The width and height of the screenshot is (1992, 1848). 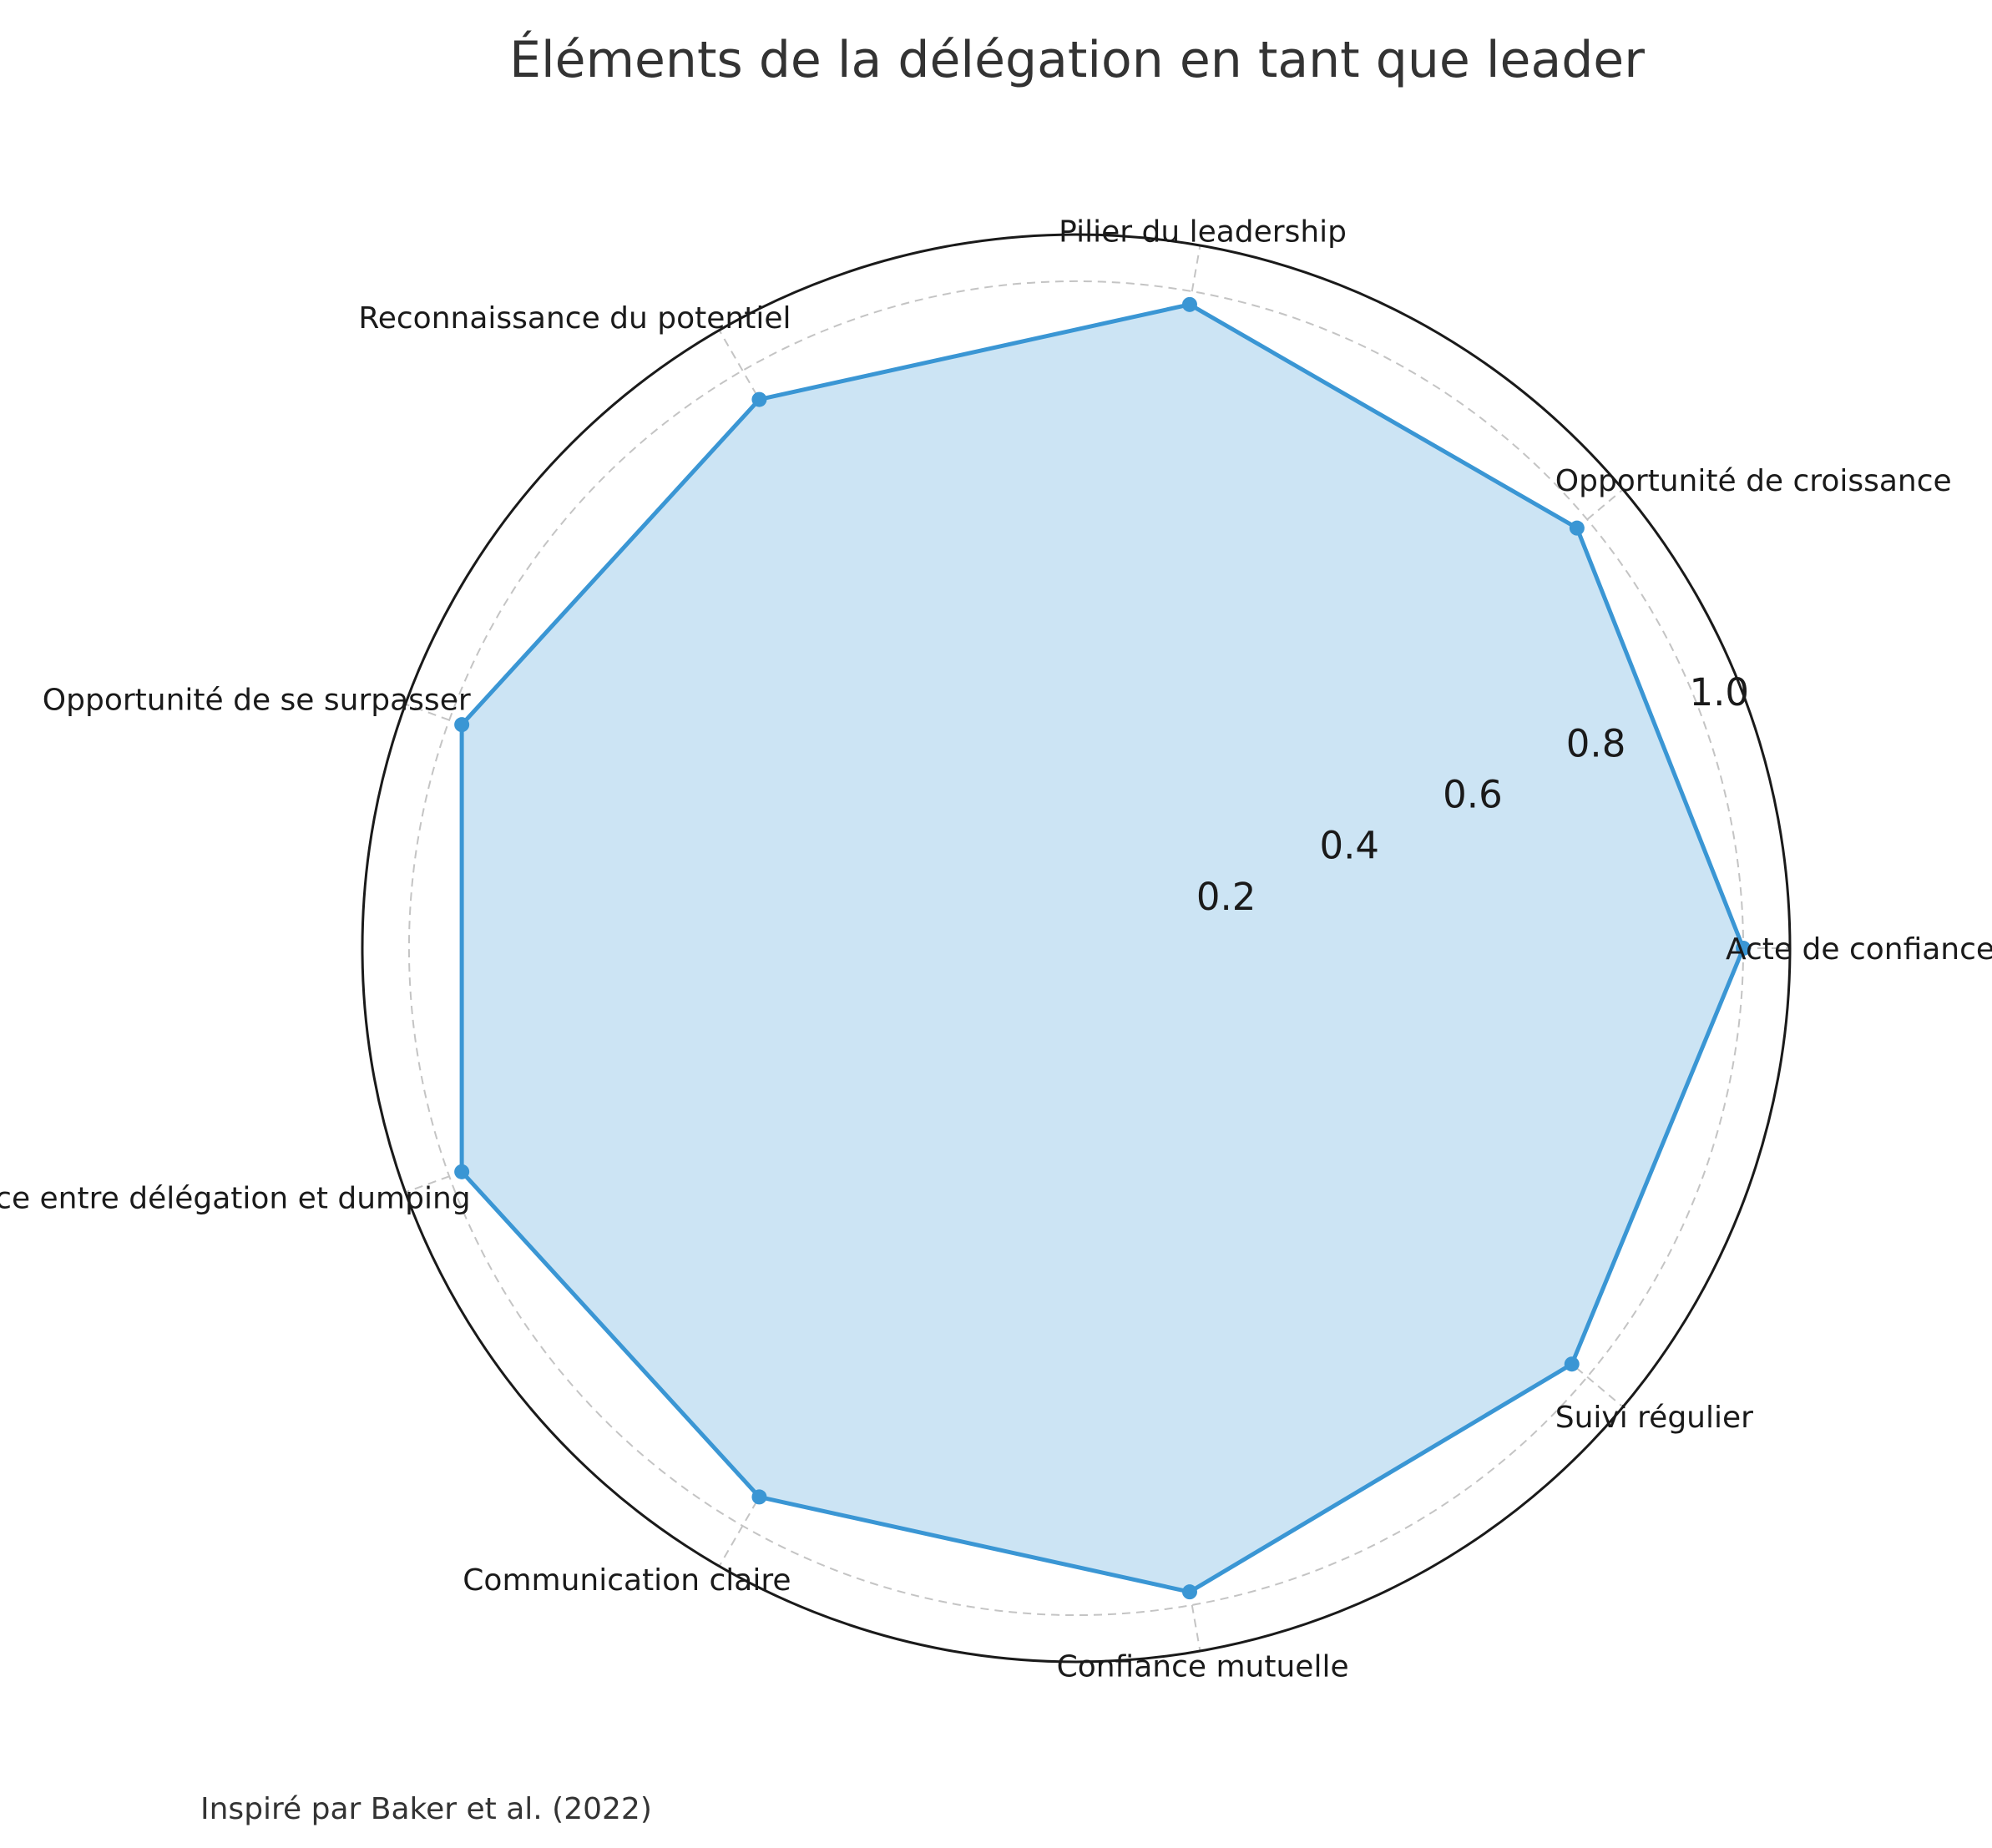 What do you see at coordinates (1350, 846) in the screenshot?
I see `radial-tick-label-2: 0.4` at bounding box center [1350, 846].